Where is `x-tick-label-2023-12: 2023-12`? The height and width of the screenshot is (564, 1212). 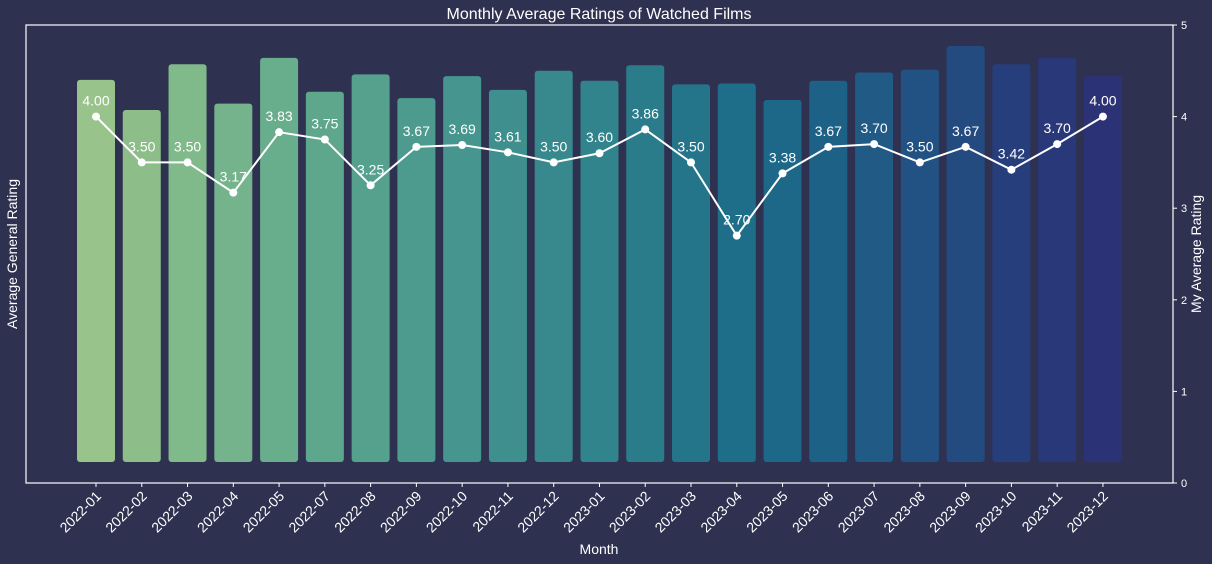 x-tick-label-2023-12: 2023-12 is located at coordinates (1087, 512).